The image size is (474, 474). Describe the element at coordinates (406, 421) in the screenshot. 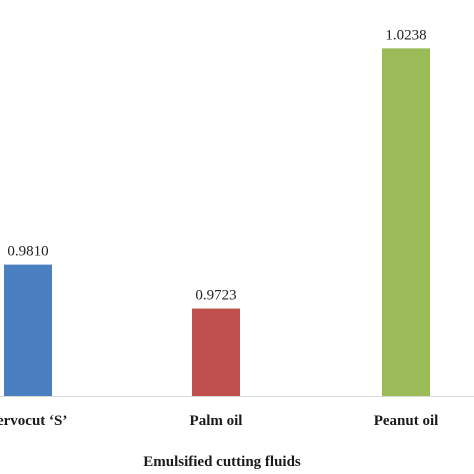

I see `category-label-2: Peanut oil` at that location.